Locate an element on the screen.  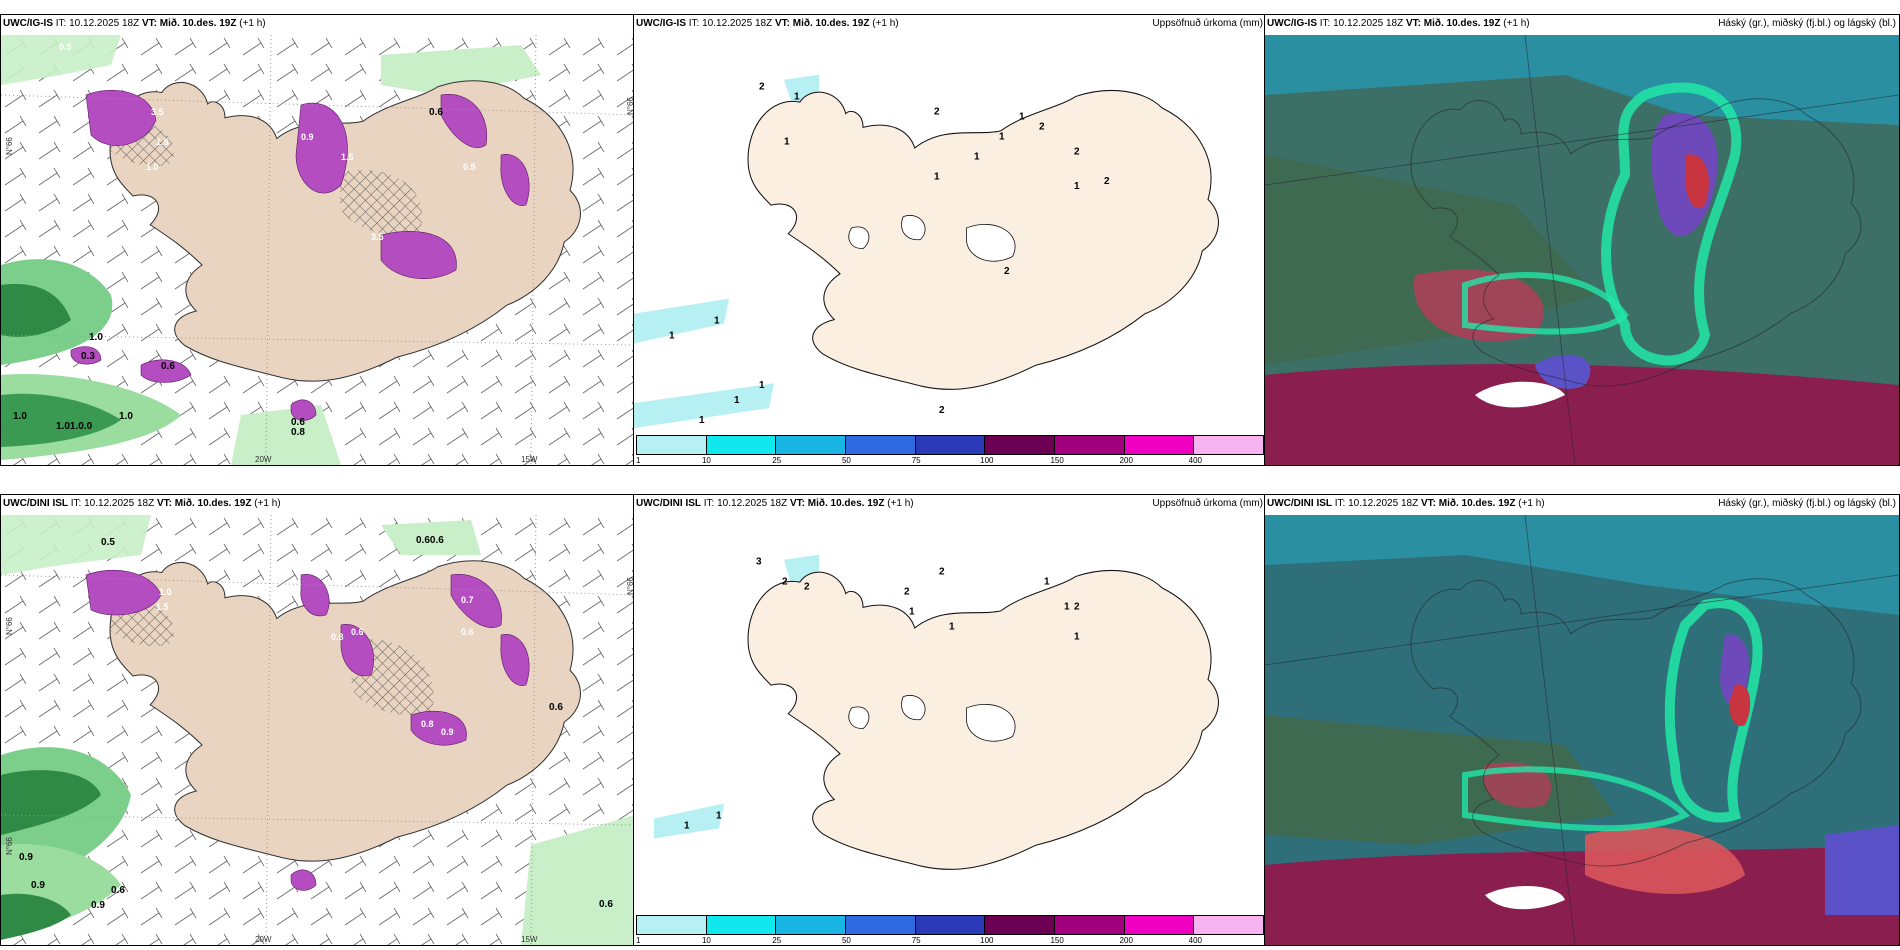
precip-values: 2 1 2 1 1 2 1 1 1 2 2 1 2 1 1 1 1 1 2 is located at coordinates (889, 254).